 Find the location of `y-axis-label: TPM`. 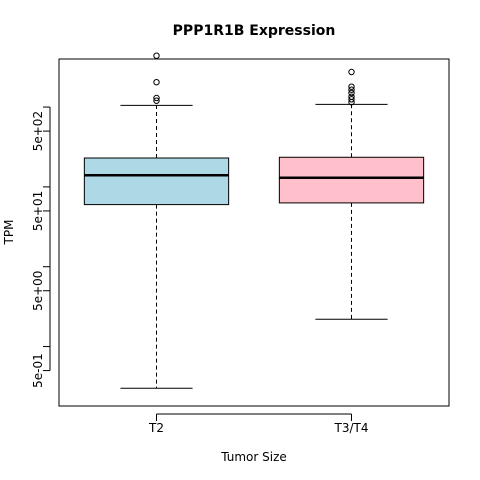

y-axis-label: TPM is located at coordinates (9, 233).